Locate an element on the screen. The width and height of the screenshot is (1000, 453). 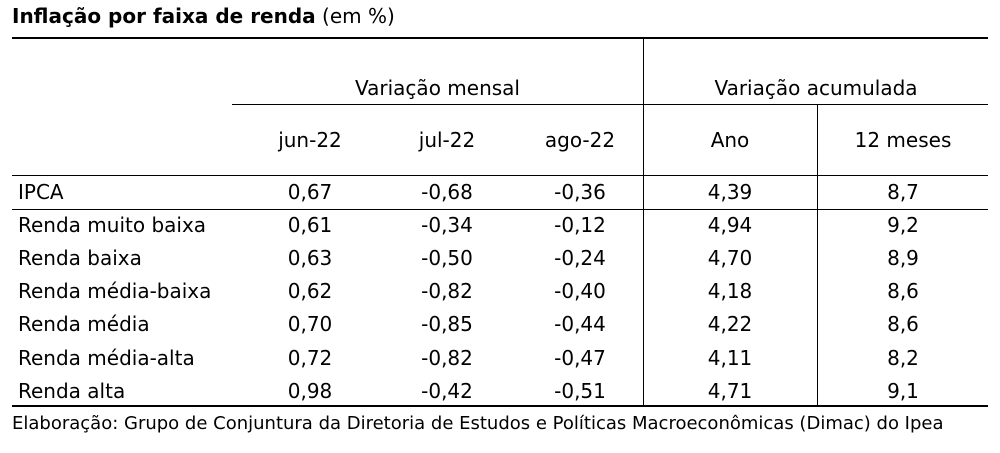
row-label: Renda média-alta is located at coordinates (106, 358).